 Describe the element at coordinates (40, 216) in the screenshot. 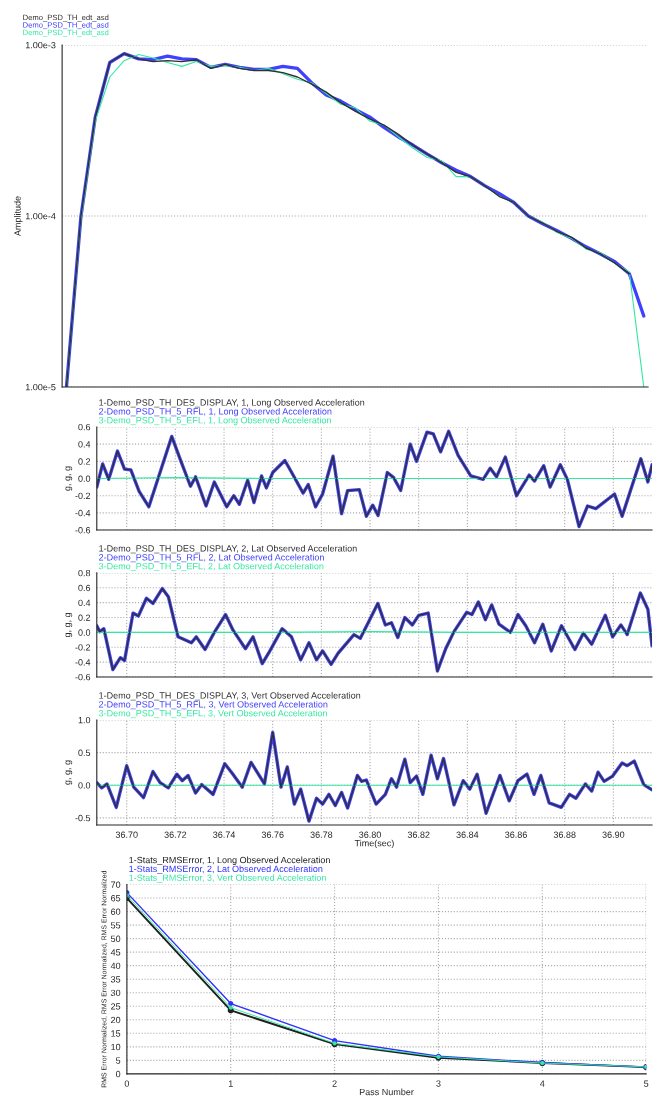

I see `y-tick-label: 1.00e-4` at that location.